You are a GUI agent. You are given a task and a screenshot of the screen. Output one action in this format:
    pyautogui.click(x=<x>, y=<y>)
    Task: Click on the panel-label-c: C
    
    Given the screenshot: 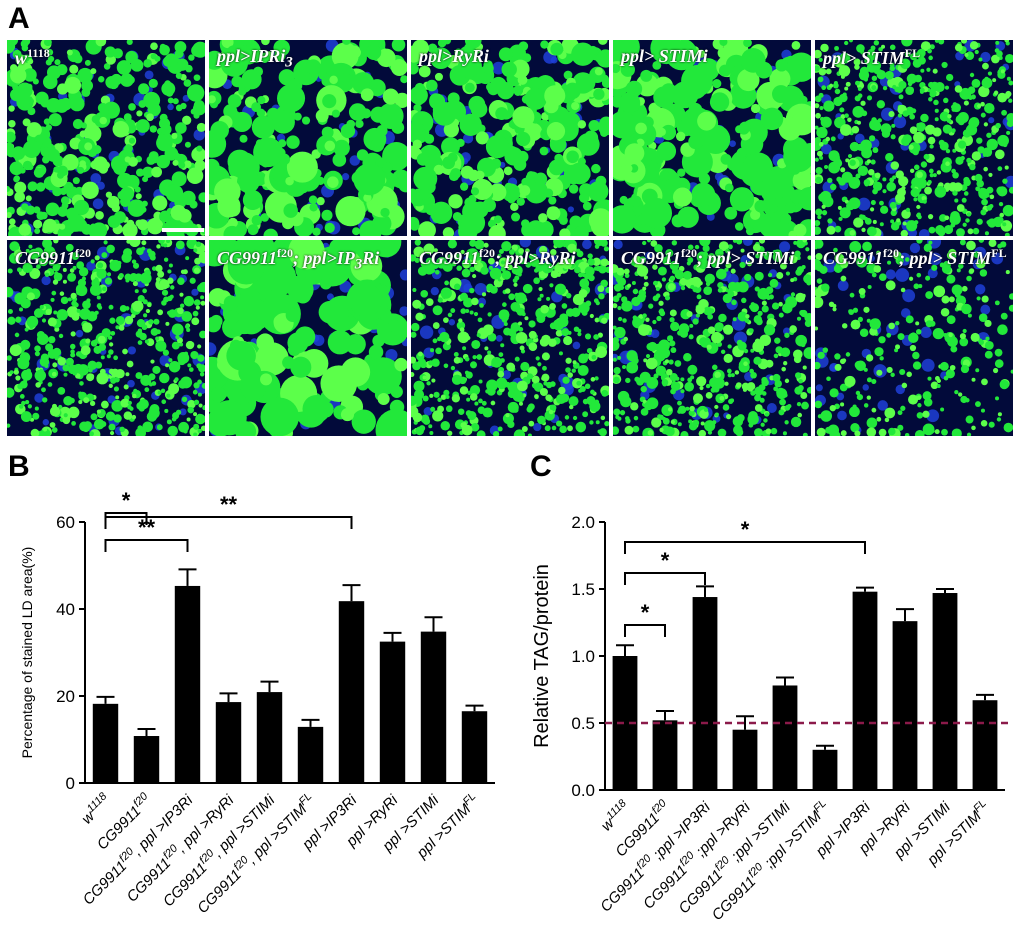 What is the action you would take?
    pyautogui.click(x=541, y=466)
    